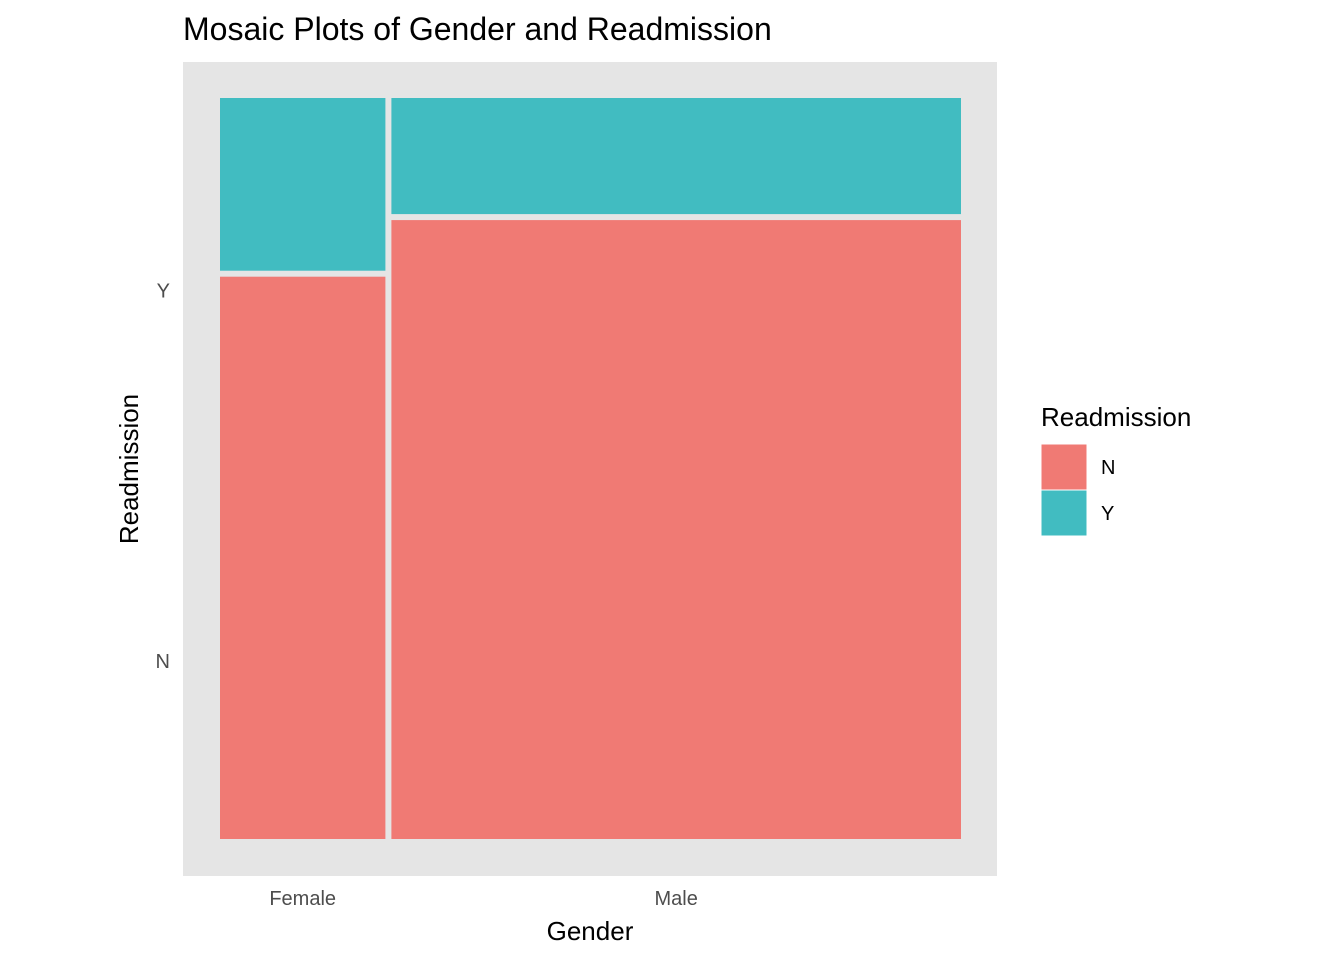  What do you see at coordinates (676, 156) in the screenshot?
I see `tile-male-y` at bounding box center [676, 156].